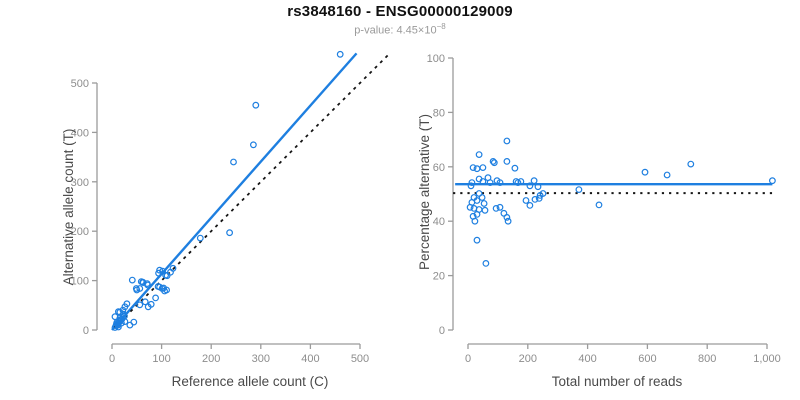 The height and width of the screenshot is (400, 800). Describe the element at coordinates (441, 26) in the screenshot. I see `pvalue-exponent: −8` at that location.